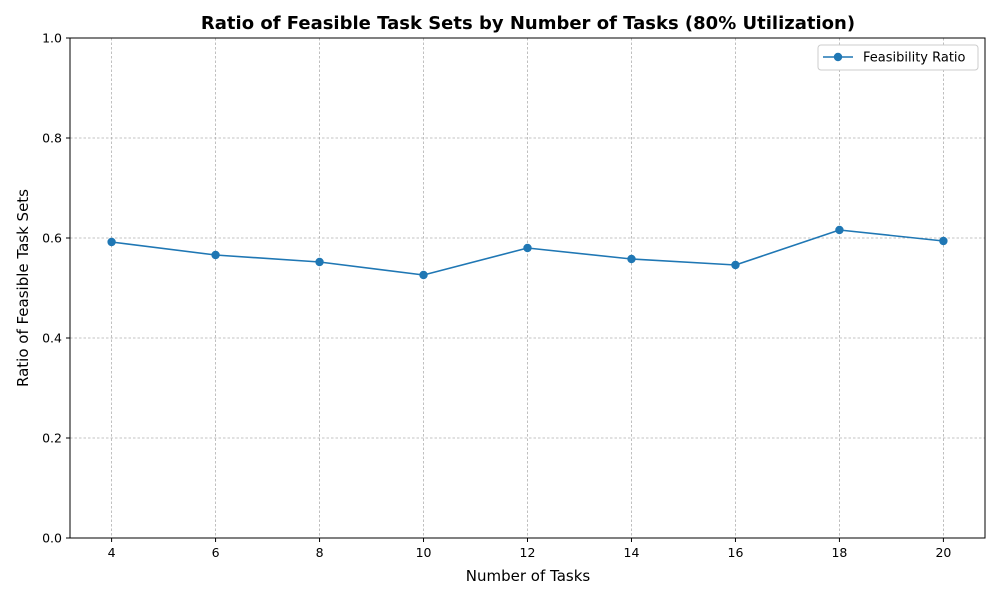 Image resolution: width=1000 pixels, height=600 pixels. I want to click on x-tick-label-4: 12, so click(528, 552).